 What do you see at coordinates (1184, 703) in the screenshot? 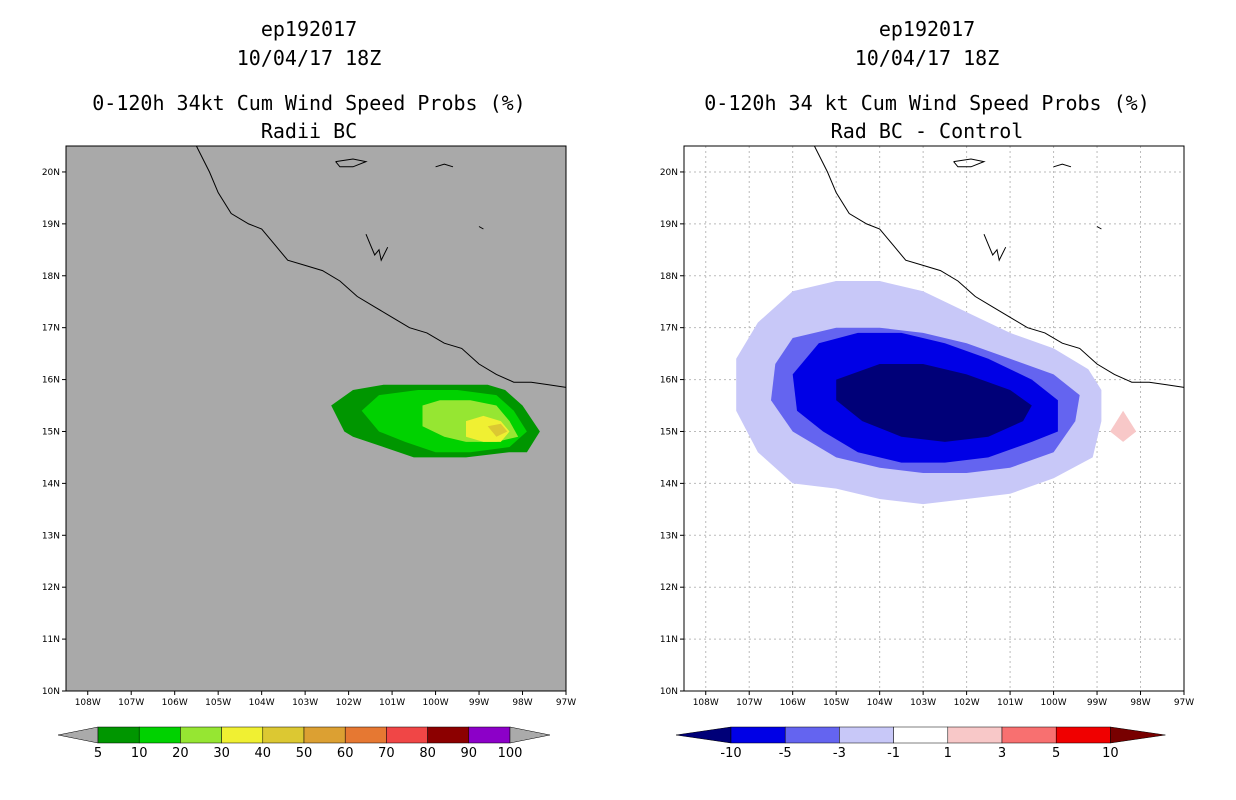
I see `x-tick-label: 97W` at bounding box center [1184, 703].